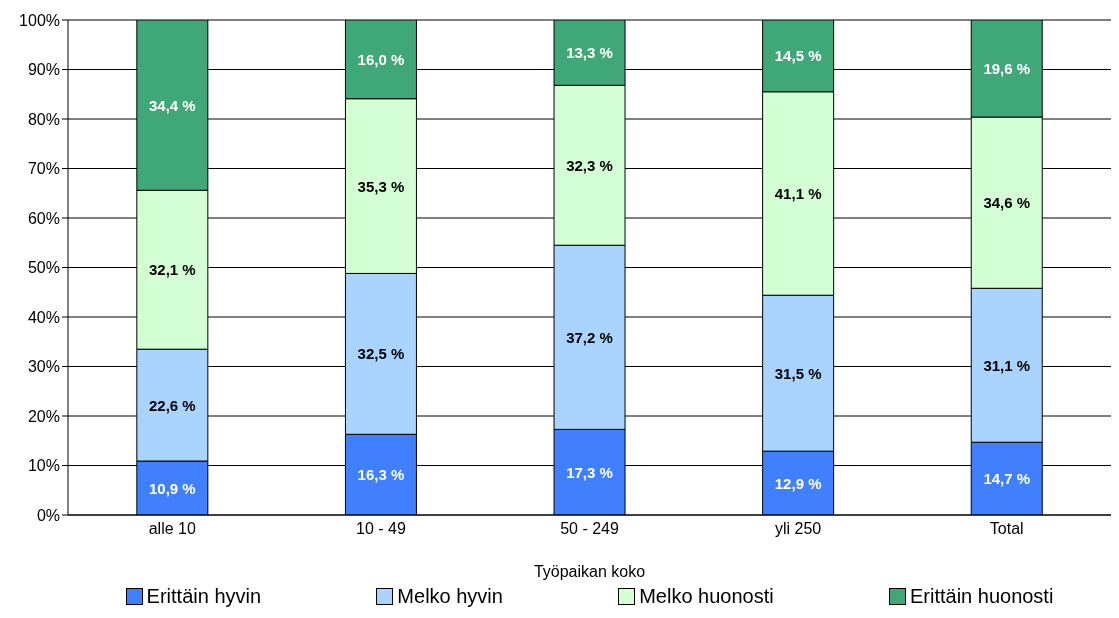 The image size is (1119, 618). I want to click on data-label: 16,0 %, so click(381, 59).